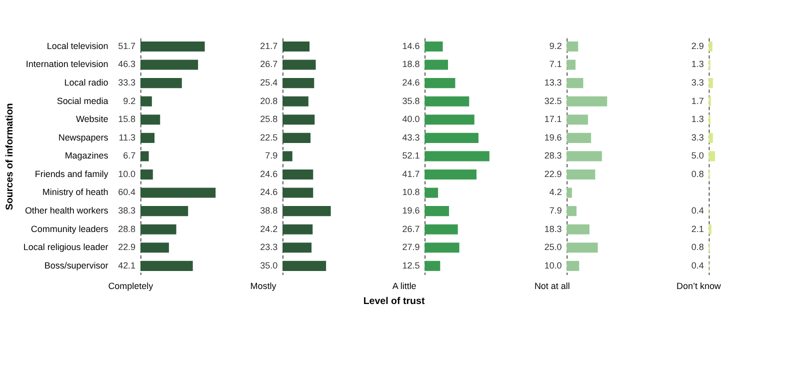 The width and height of the screenshot is (788, 375). I want to click on data-label: 38.3, so click(127, 211).